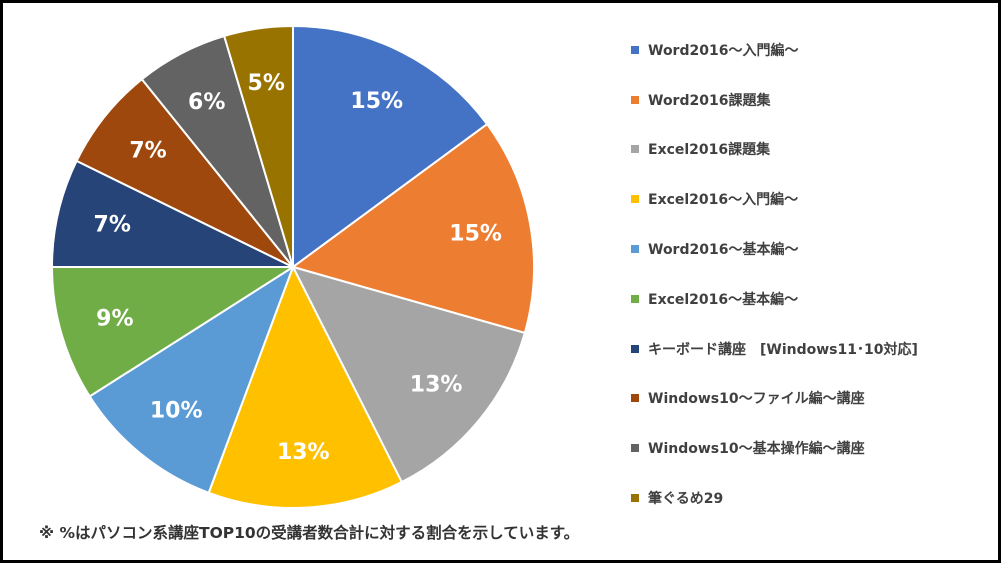 The height and width of the screenshot is (563, 1001). Describe the element at coordinates (811, 50) in the screenshot. I see `legend-item: Word2016～入門編～` at that location.